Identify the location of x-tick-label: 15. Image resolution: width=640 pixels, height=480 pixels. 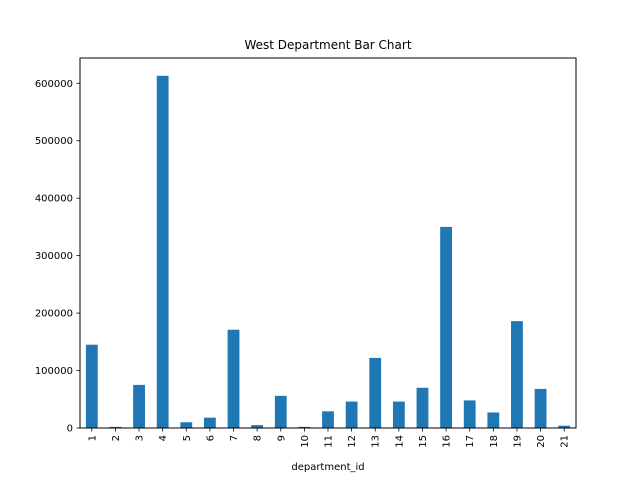
(423, 441).